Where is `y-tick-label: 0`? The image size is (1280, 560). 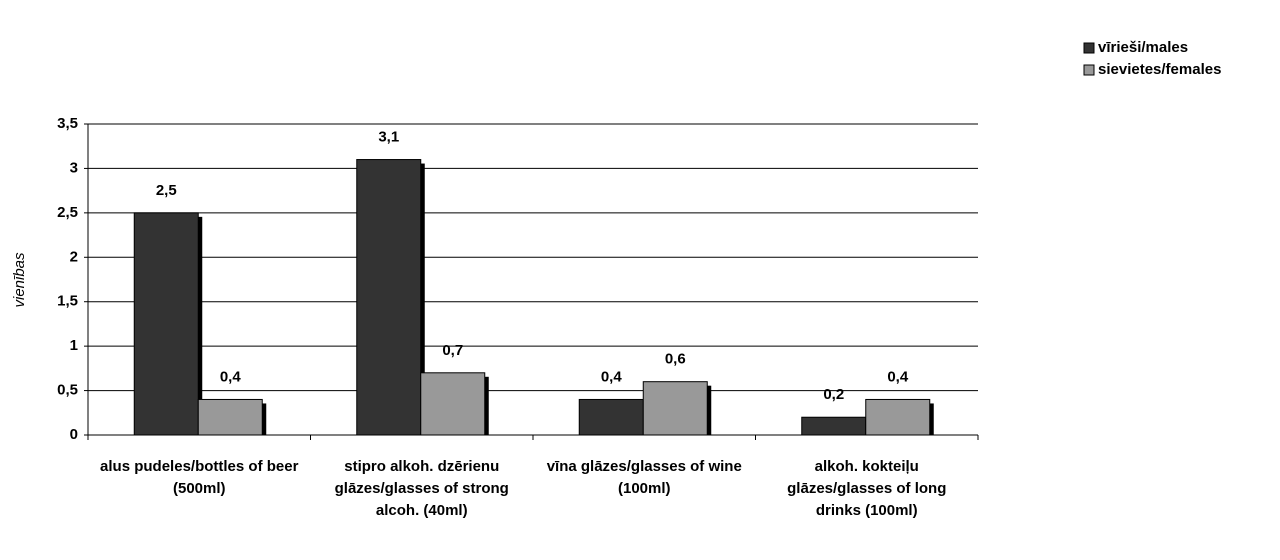
y-tick-label: 0 is located at coordinates (74, 434).